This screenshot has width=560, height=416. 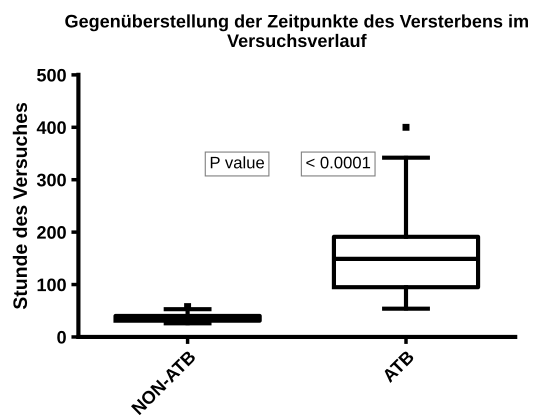 What do you see at coordinates (338, 162) in the screenshot?
I see `annotation: < 0.0001` at bounding box center [338, 162].